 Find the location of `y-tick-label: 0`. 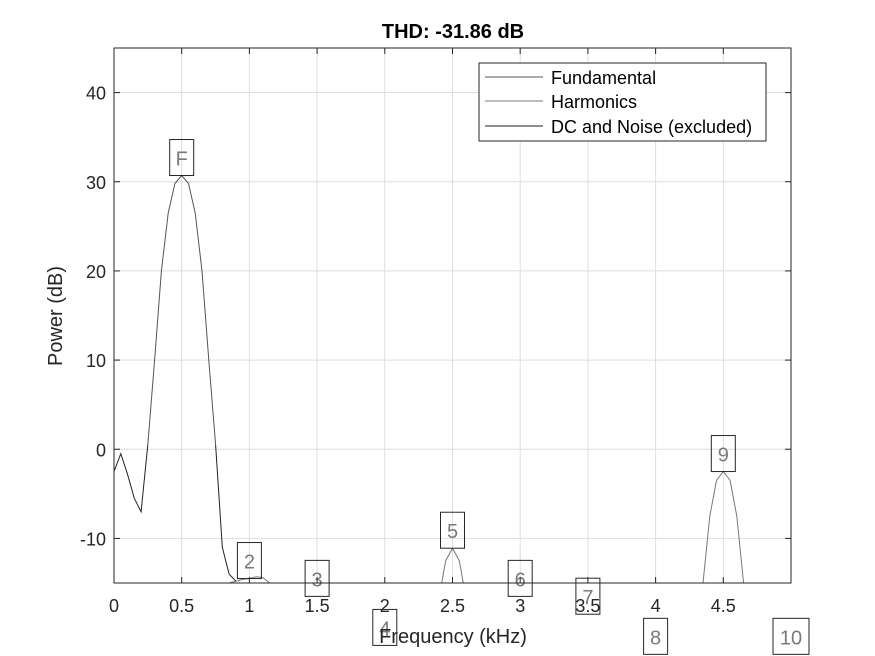

y-tick-label: 0 is located at coordinates (101, 450).